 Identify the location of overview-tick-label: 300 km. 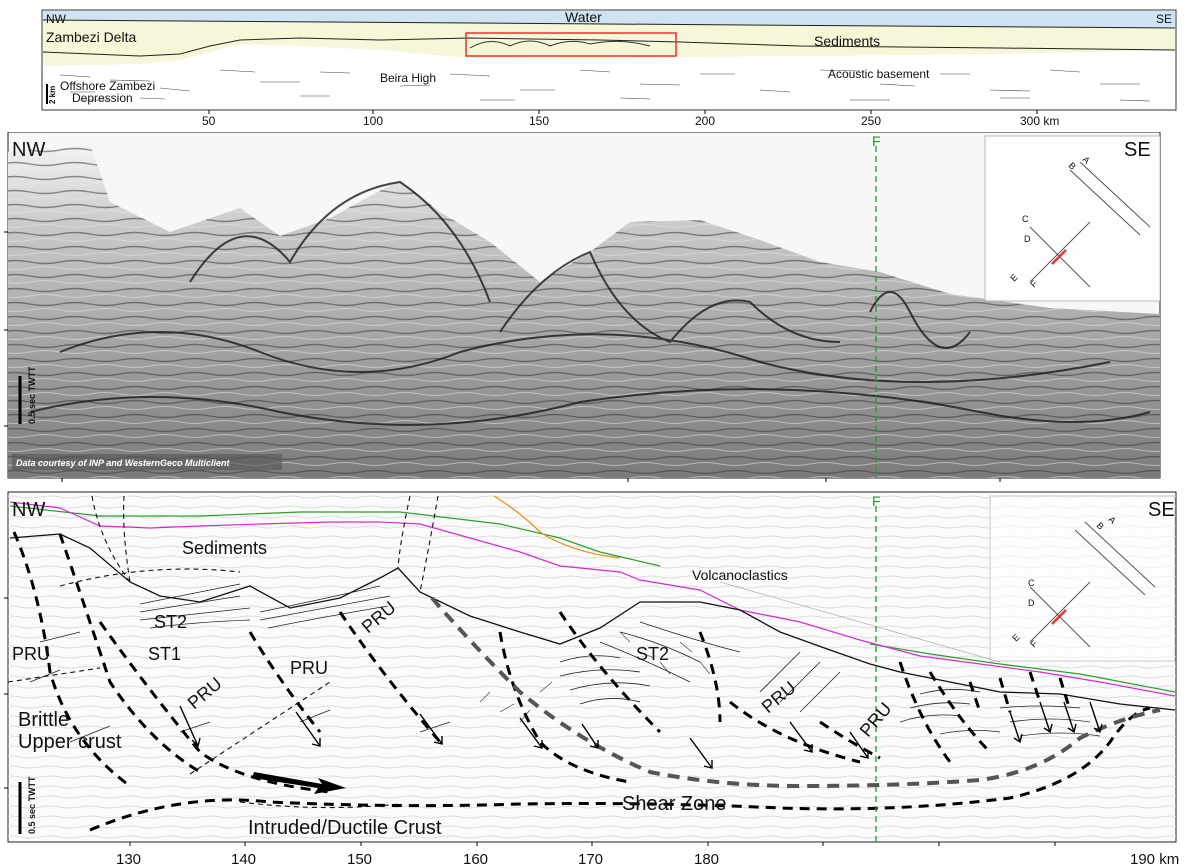
(1039, 121).